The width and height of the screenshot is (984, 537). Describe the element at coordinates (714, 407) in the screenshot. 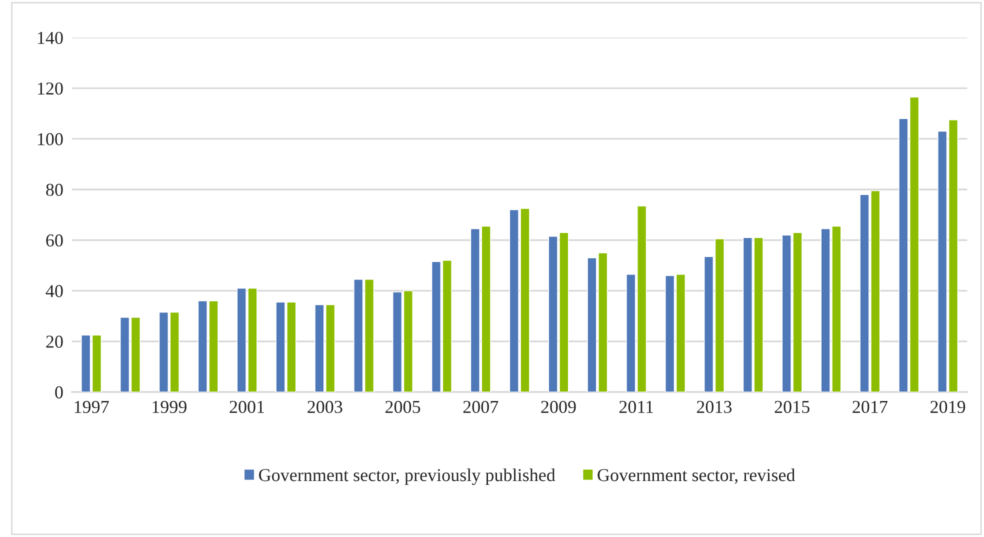

I see `x-tick-label: 2013` at that location.